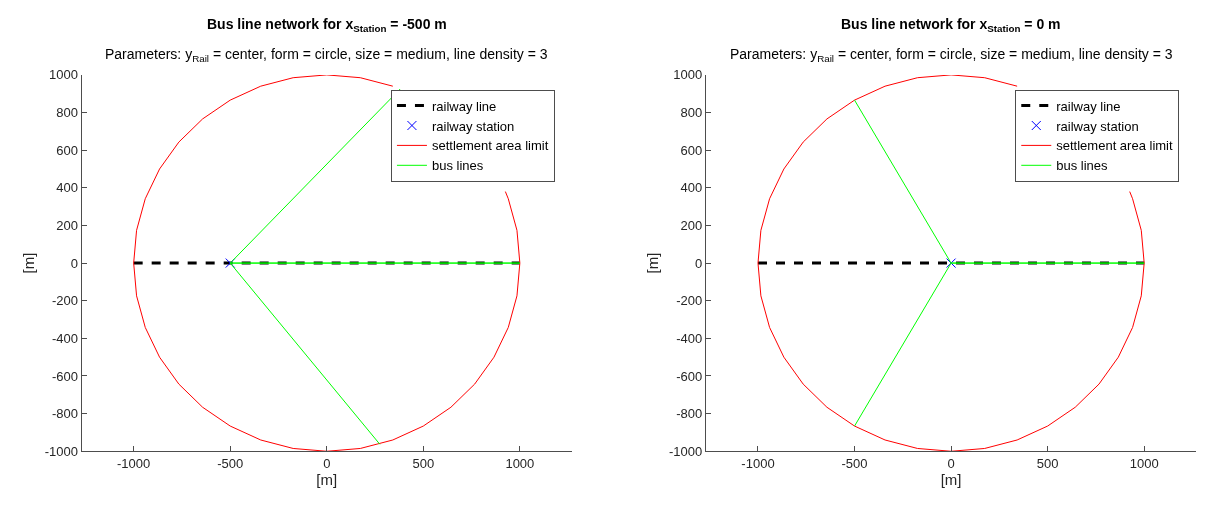  I want to click on chart-title: Bus line network for x$_{Station}$ = 0 m, so click(951, 25).